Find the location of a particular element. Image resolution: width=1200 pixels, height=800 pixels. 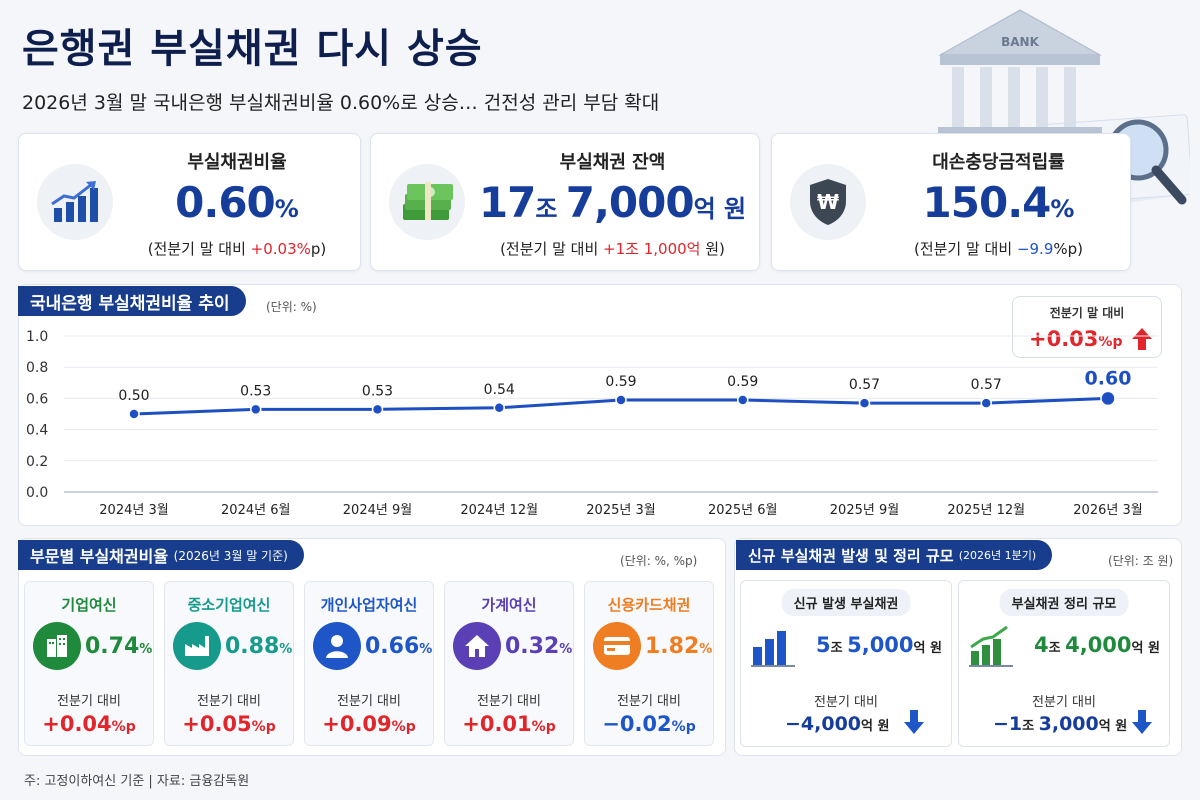

footer-note: 주: 고정이하여신 기준 | 자료: 금융감독원 is located at coordinates (137, 781).